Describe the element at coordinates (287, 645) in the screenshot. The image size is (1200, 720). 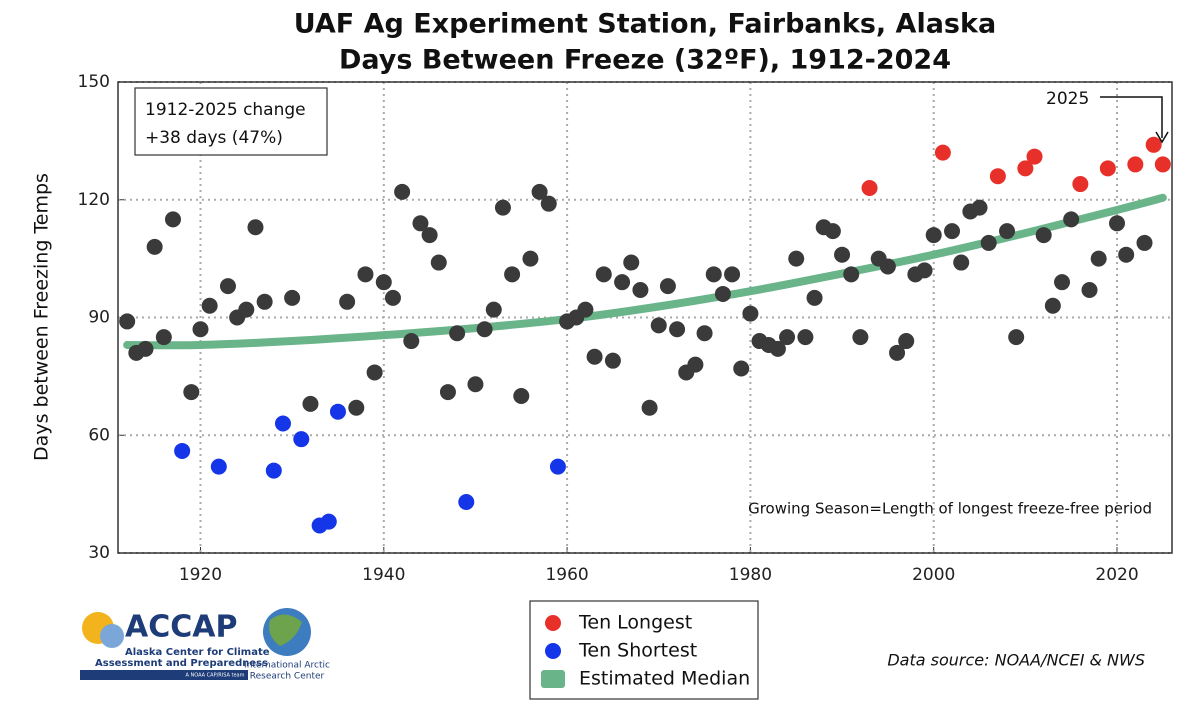
I see `iarc-logo: International Arctic Research Center` at that location.